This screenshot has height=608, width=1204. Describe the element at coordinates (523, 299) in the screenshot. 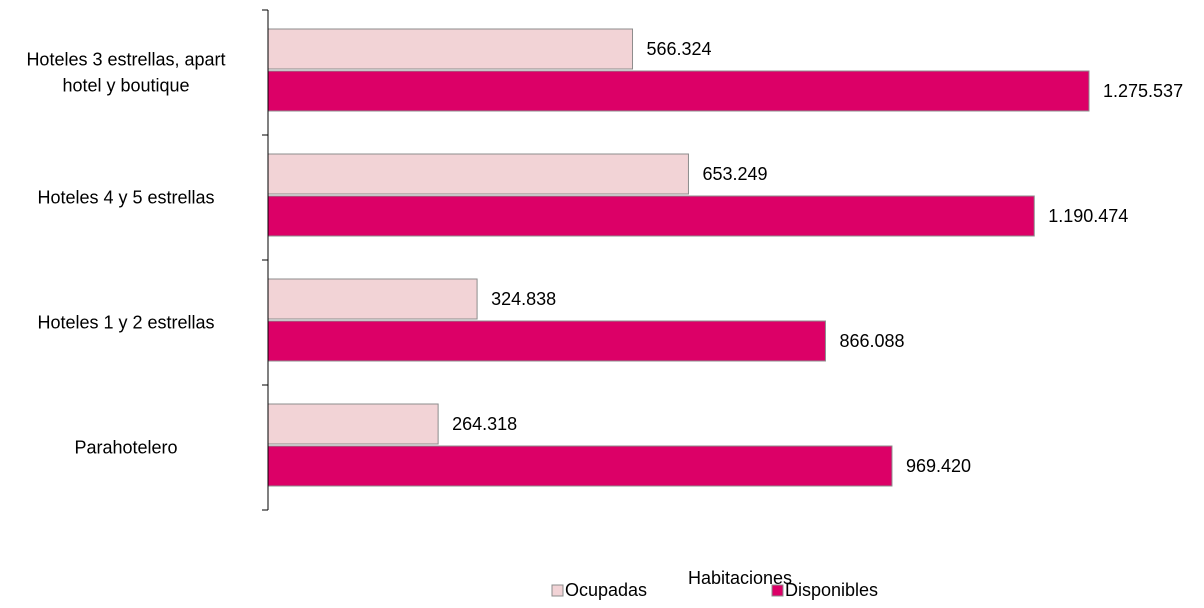

I see `data-label: 324.838` at that location.